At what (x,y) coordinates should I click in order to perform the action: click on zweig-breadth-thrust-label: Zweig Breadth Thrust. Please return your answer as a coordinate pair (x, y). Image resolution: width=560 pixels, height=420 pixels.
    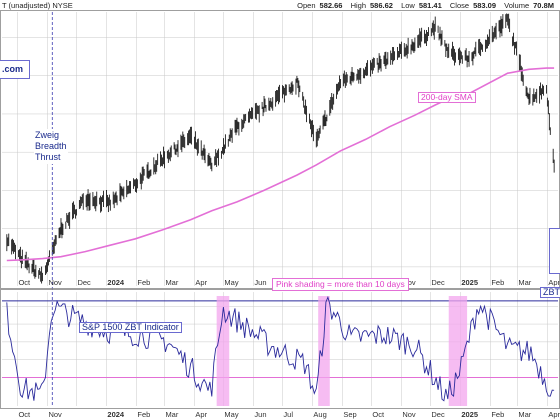
    Looking at the image, I should click on (51, 146).